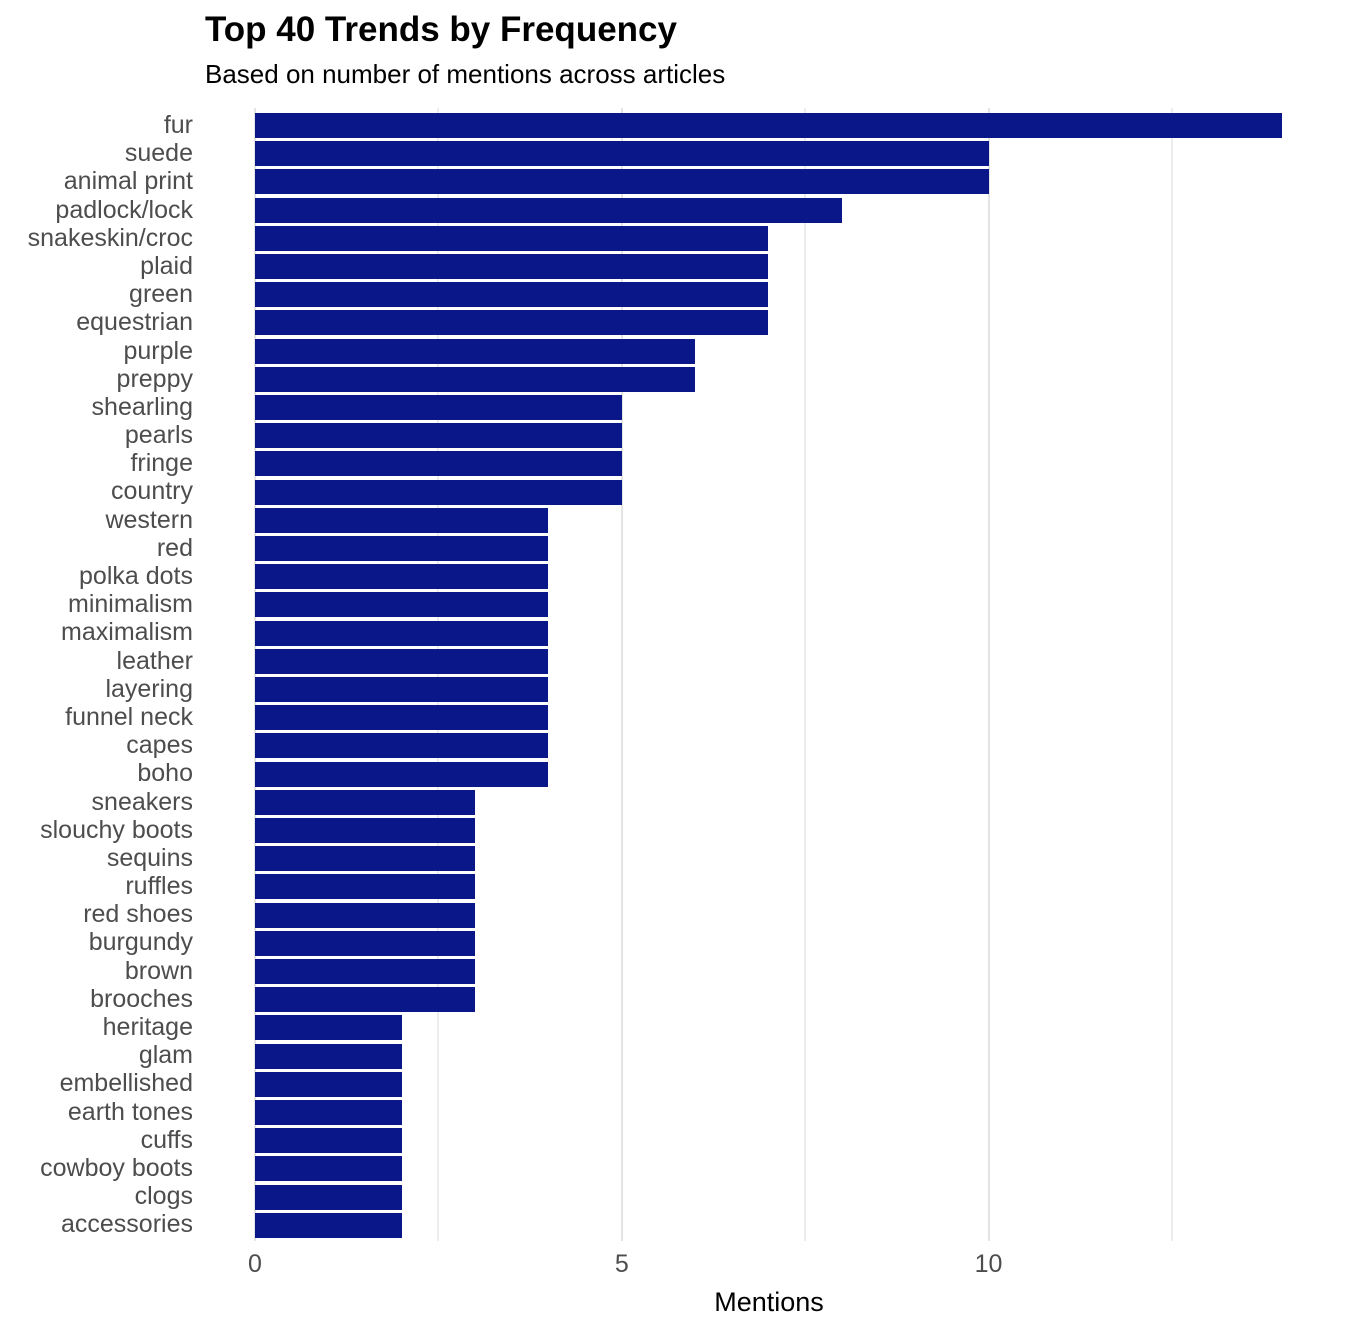 The height and width of the screenshot is (1330, 1348). I want to click on x-tick-label: 5, so click(621, 1264).